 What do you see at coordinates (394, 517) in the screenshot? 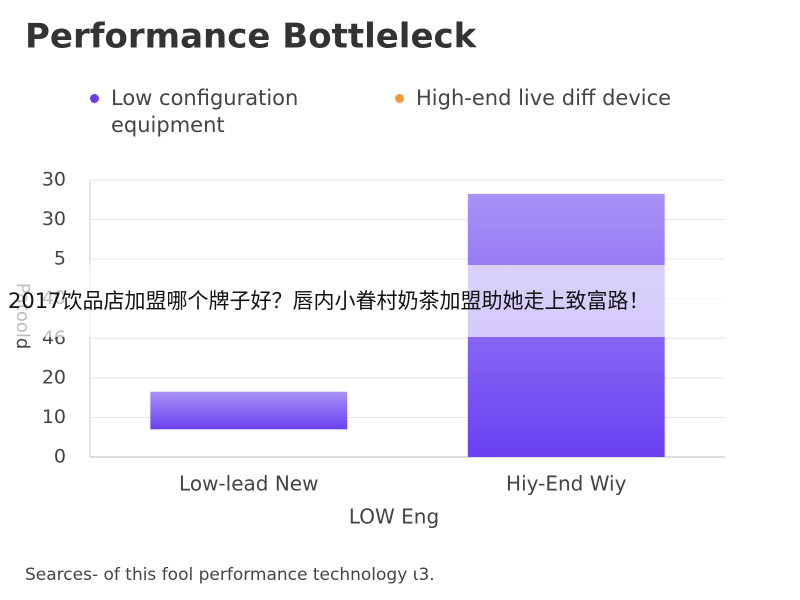
I see `x-axis-label: LOW Eng` at bounding box center [394, 517].